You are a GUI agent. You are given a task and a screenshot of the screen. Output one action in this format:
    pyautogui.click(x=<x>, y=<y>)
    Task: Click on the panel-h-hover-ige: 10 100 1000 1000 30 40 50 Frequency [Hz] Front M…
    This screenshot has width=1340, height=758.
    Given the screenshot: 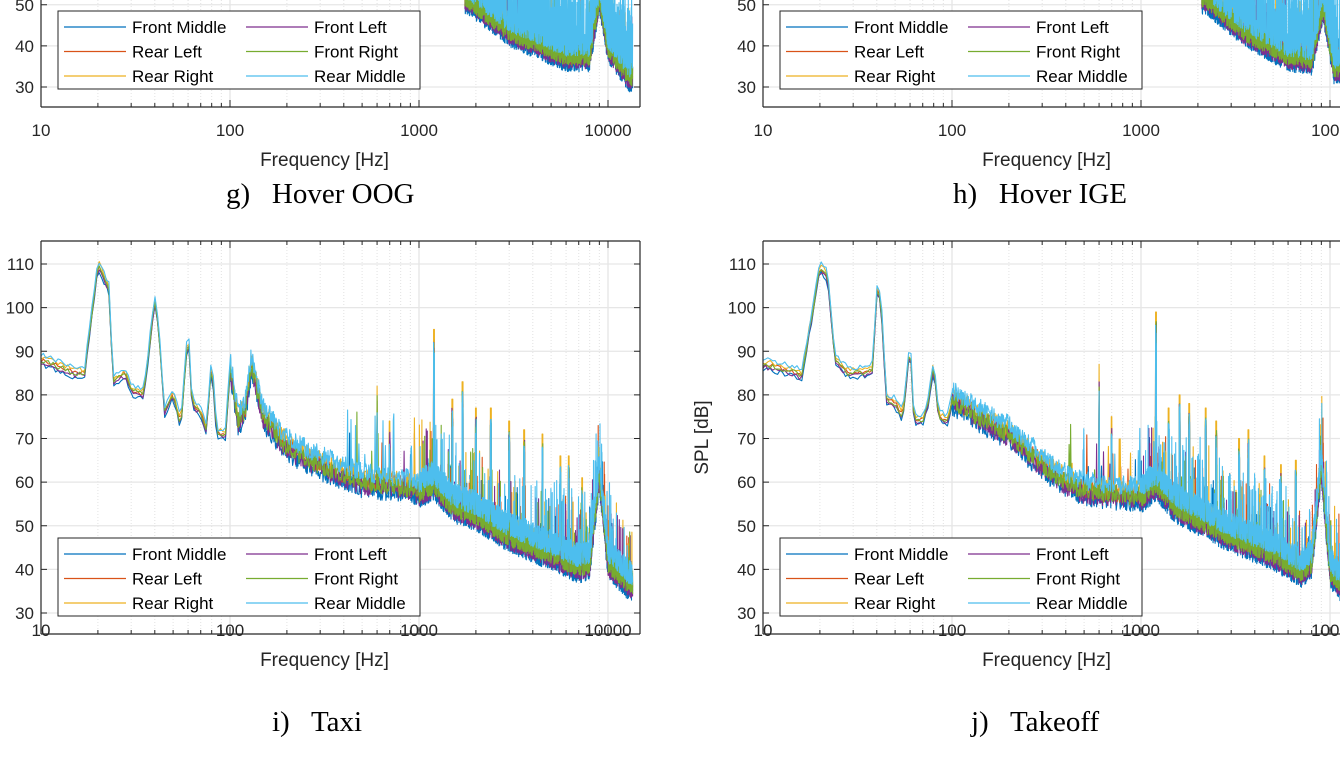 What is the action you would take?
    pyautogui.click(x=1010, y=115)
    